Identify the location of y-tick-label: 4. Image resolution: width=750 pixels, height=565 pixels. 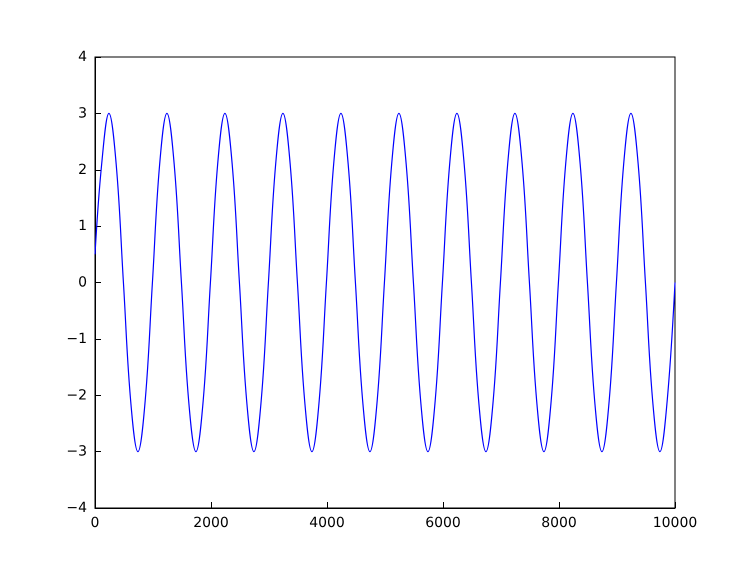
(83, 57).